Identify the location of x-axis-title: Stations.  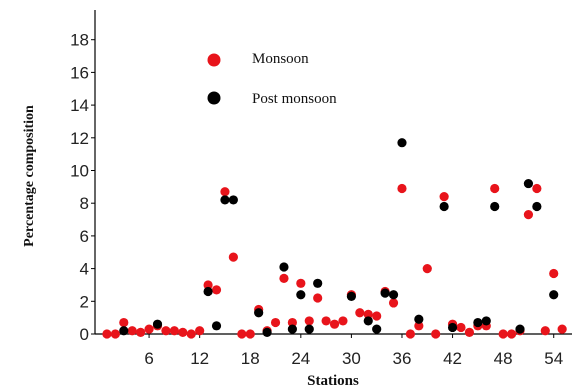
(333, 381).